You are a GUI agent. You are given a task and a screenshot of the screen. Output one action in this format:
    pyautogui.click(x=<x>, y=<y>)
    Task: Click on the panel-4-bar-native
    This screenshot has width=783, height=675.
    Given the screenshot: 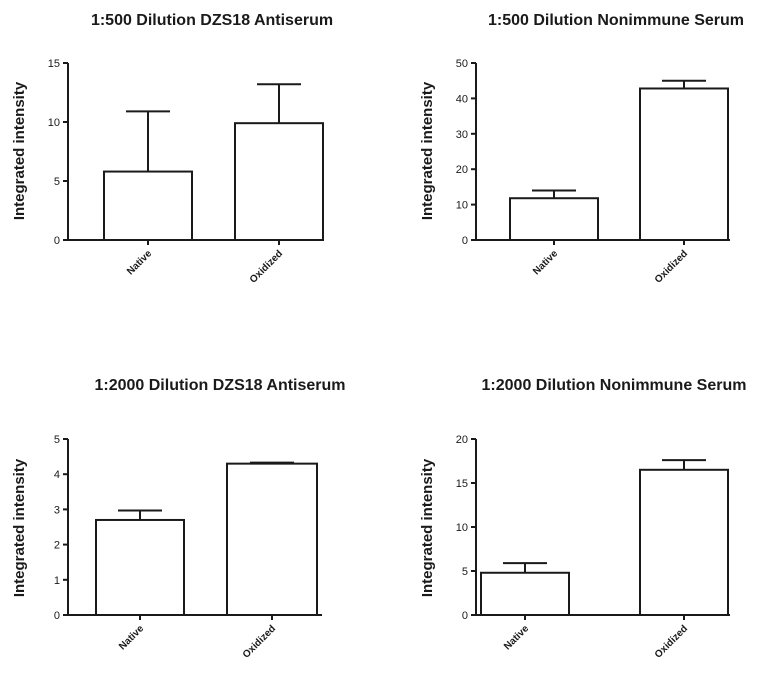 What is the action you would take?
    pyautogui.click(x=525, y=594)
    